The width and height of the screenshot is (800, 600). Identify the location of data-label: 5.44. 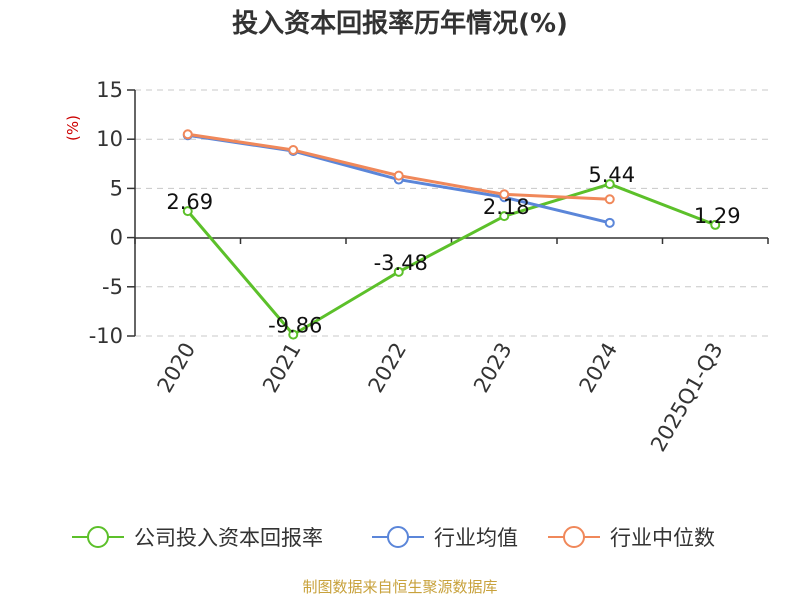
(611, 175).